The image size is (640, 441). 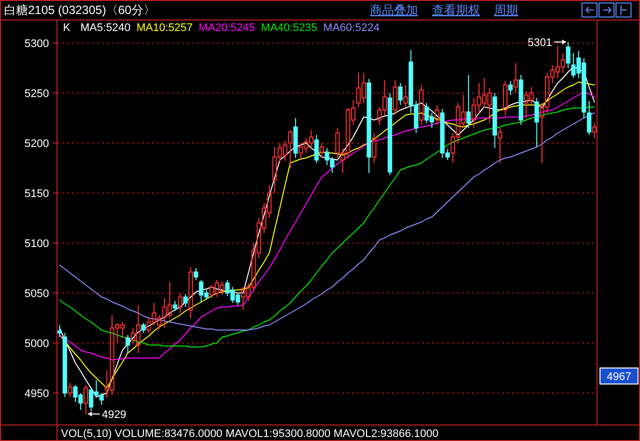 What do you see at coordinates (36, 44) in the screenshot?
I see `y-tick-label: 5300` at bounding box center [36, 44].